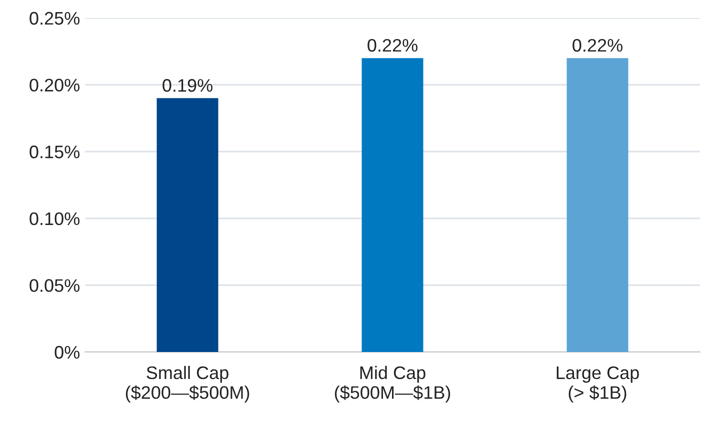 This screenshot has width=715, height=431. I want to click on y-tick-label: 0.25%, so click(55, 18).